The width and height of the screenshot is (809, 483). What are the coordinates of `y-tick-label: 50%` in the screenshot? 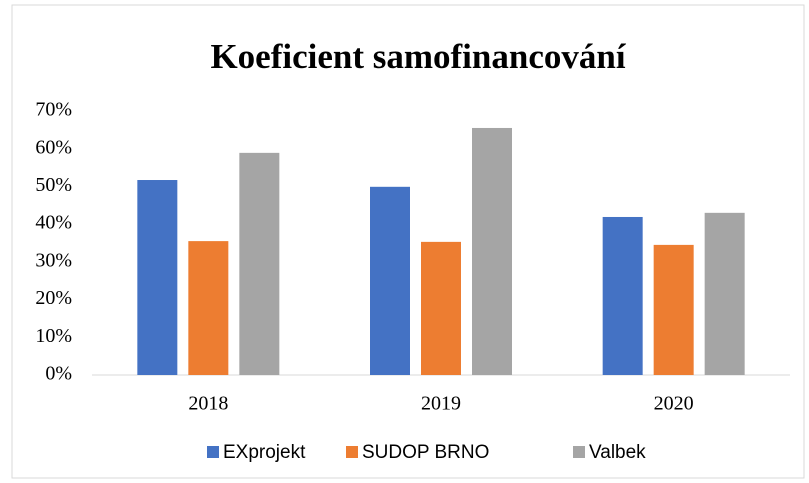 It's located at (53, 185).